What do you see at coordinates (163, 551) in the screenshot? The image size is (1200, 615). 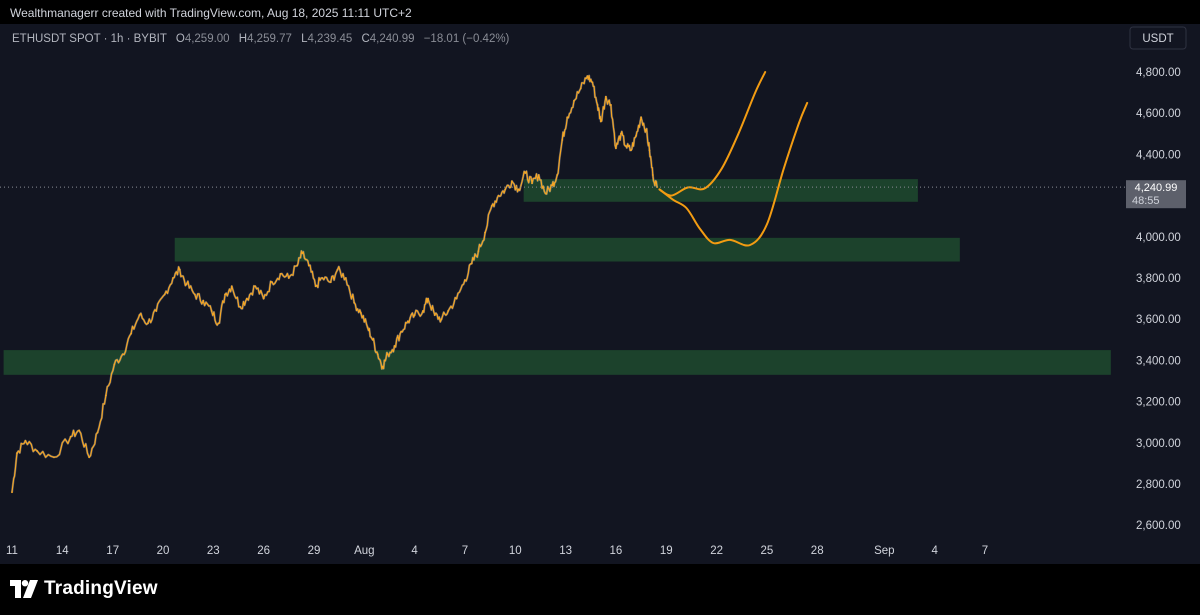 I see `x-tick-label: 20` at bounding box center [163, 551].